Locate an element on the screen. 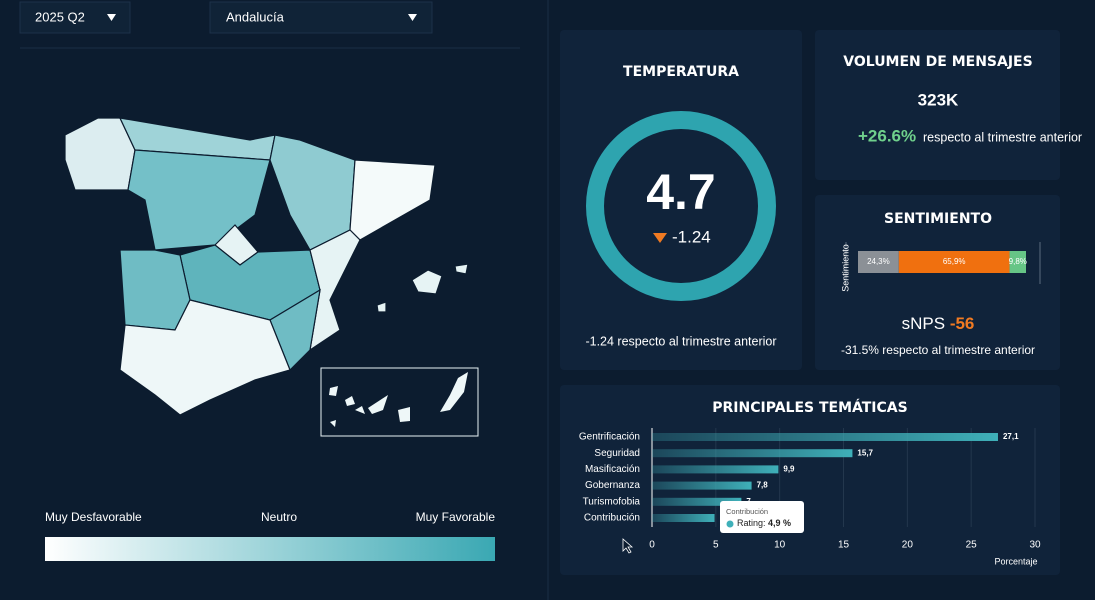 Image resolution: width=1095 pixels, height=600 pixels. x-tick-label: 20 is located at coordinates (908, 545).